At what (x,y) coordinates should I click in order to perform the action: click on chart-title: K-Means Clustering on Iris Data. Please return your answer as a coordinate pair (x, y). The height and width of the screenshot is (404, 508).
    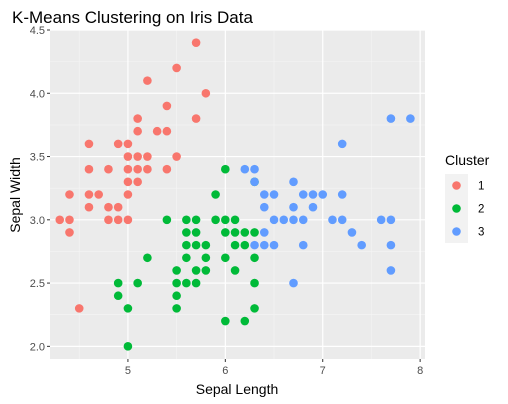
    Looking at the image, I should click on (132, 17).